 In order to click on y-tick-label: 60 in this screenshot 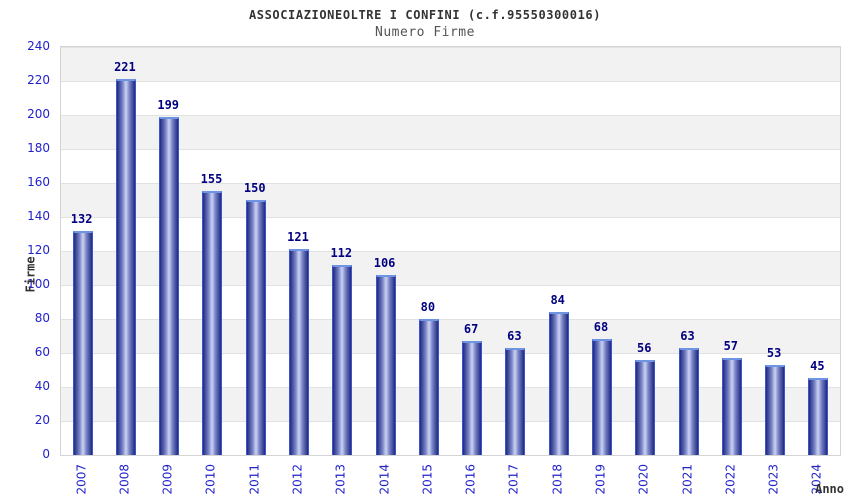, I will do `click(42, 352)`.